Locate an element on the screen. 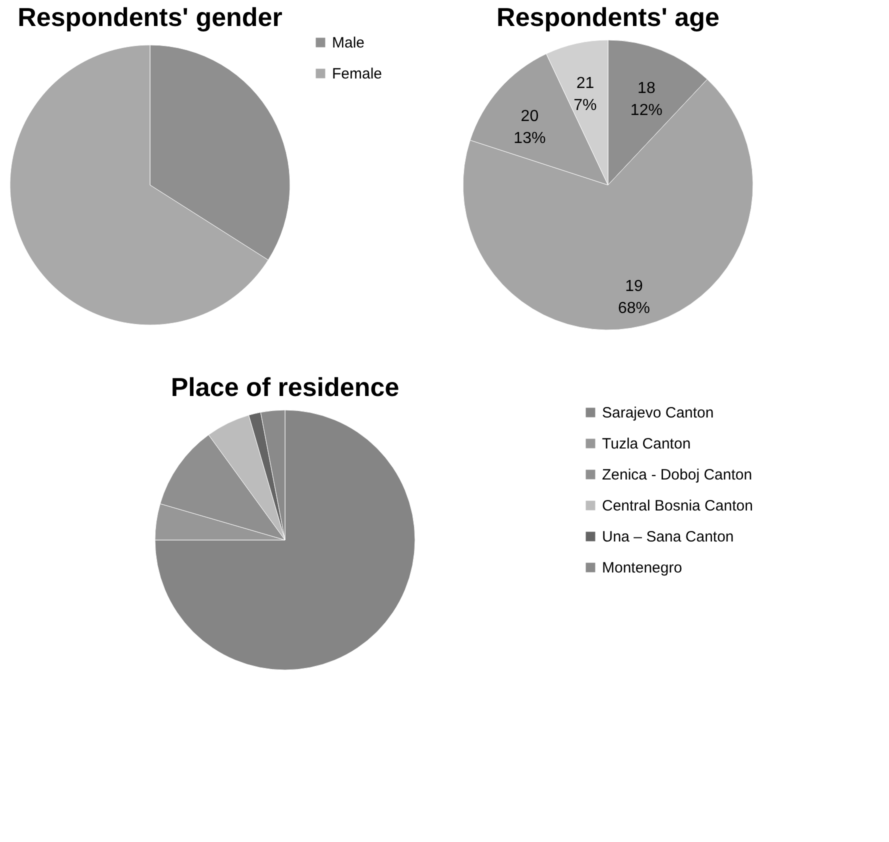 The width and height of the screenshot is (889, 842). data-label: 68% is located at coordinates (634, 309).